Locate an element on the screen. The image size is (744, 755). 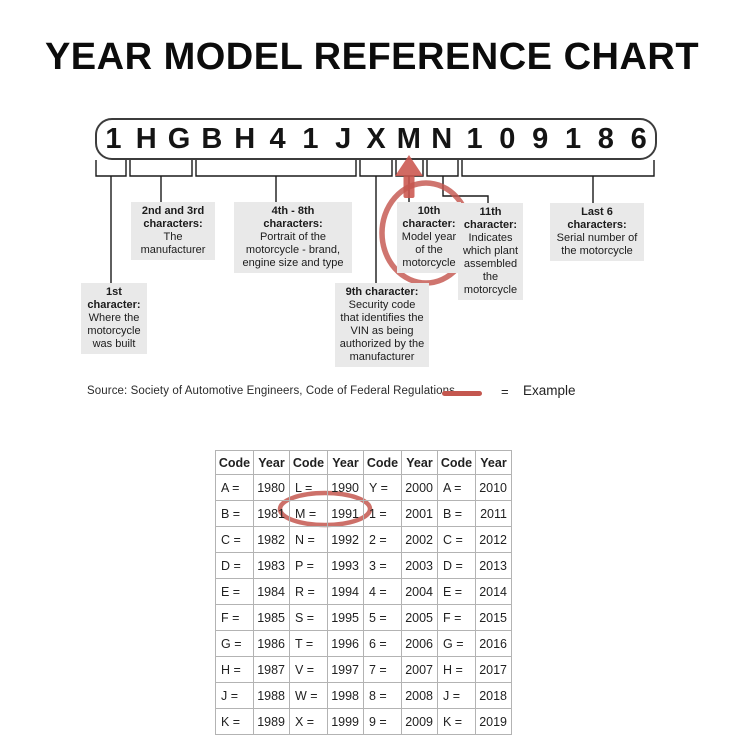
year-cell: 2008 is located at coordinates (419, 695).